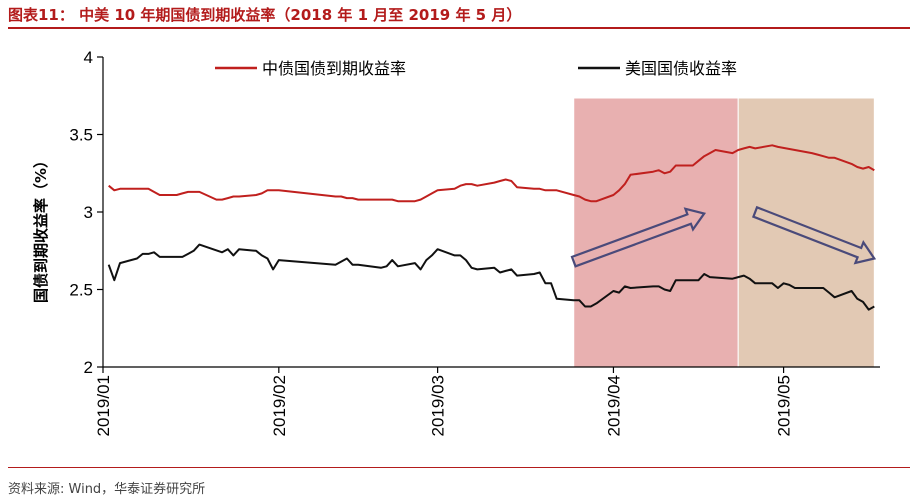 The width and height of the screenshot is (916, 503). I want to click on arrow-down-icon, so click(814, 235).